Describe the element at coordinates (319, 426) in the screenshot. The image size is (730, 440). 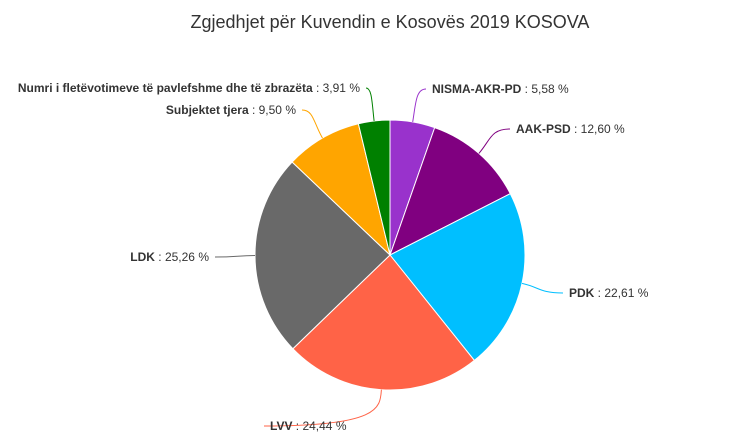
I see `label-value: : 24,44 %` at that location.